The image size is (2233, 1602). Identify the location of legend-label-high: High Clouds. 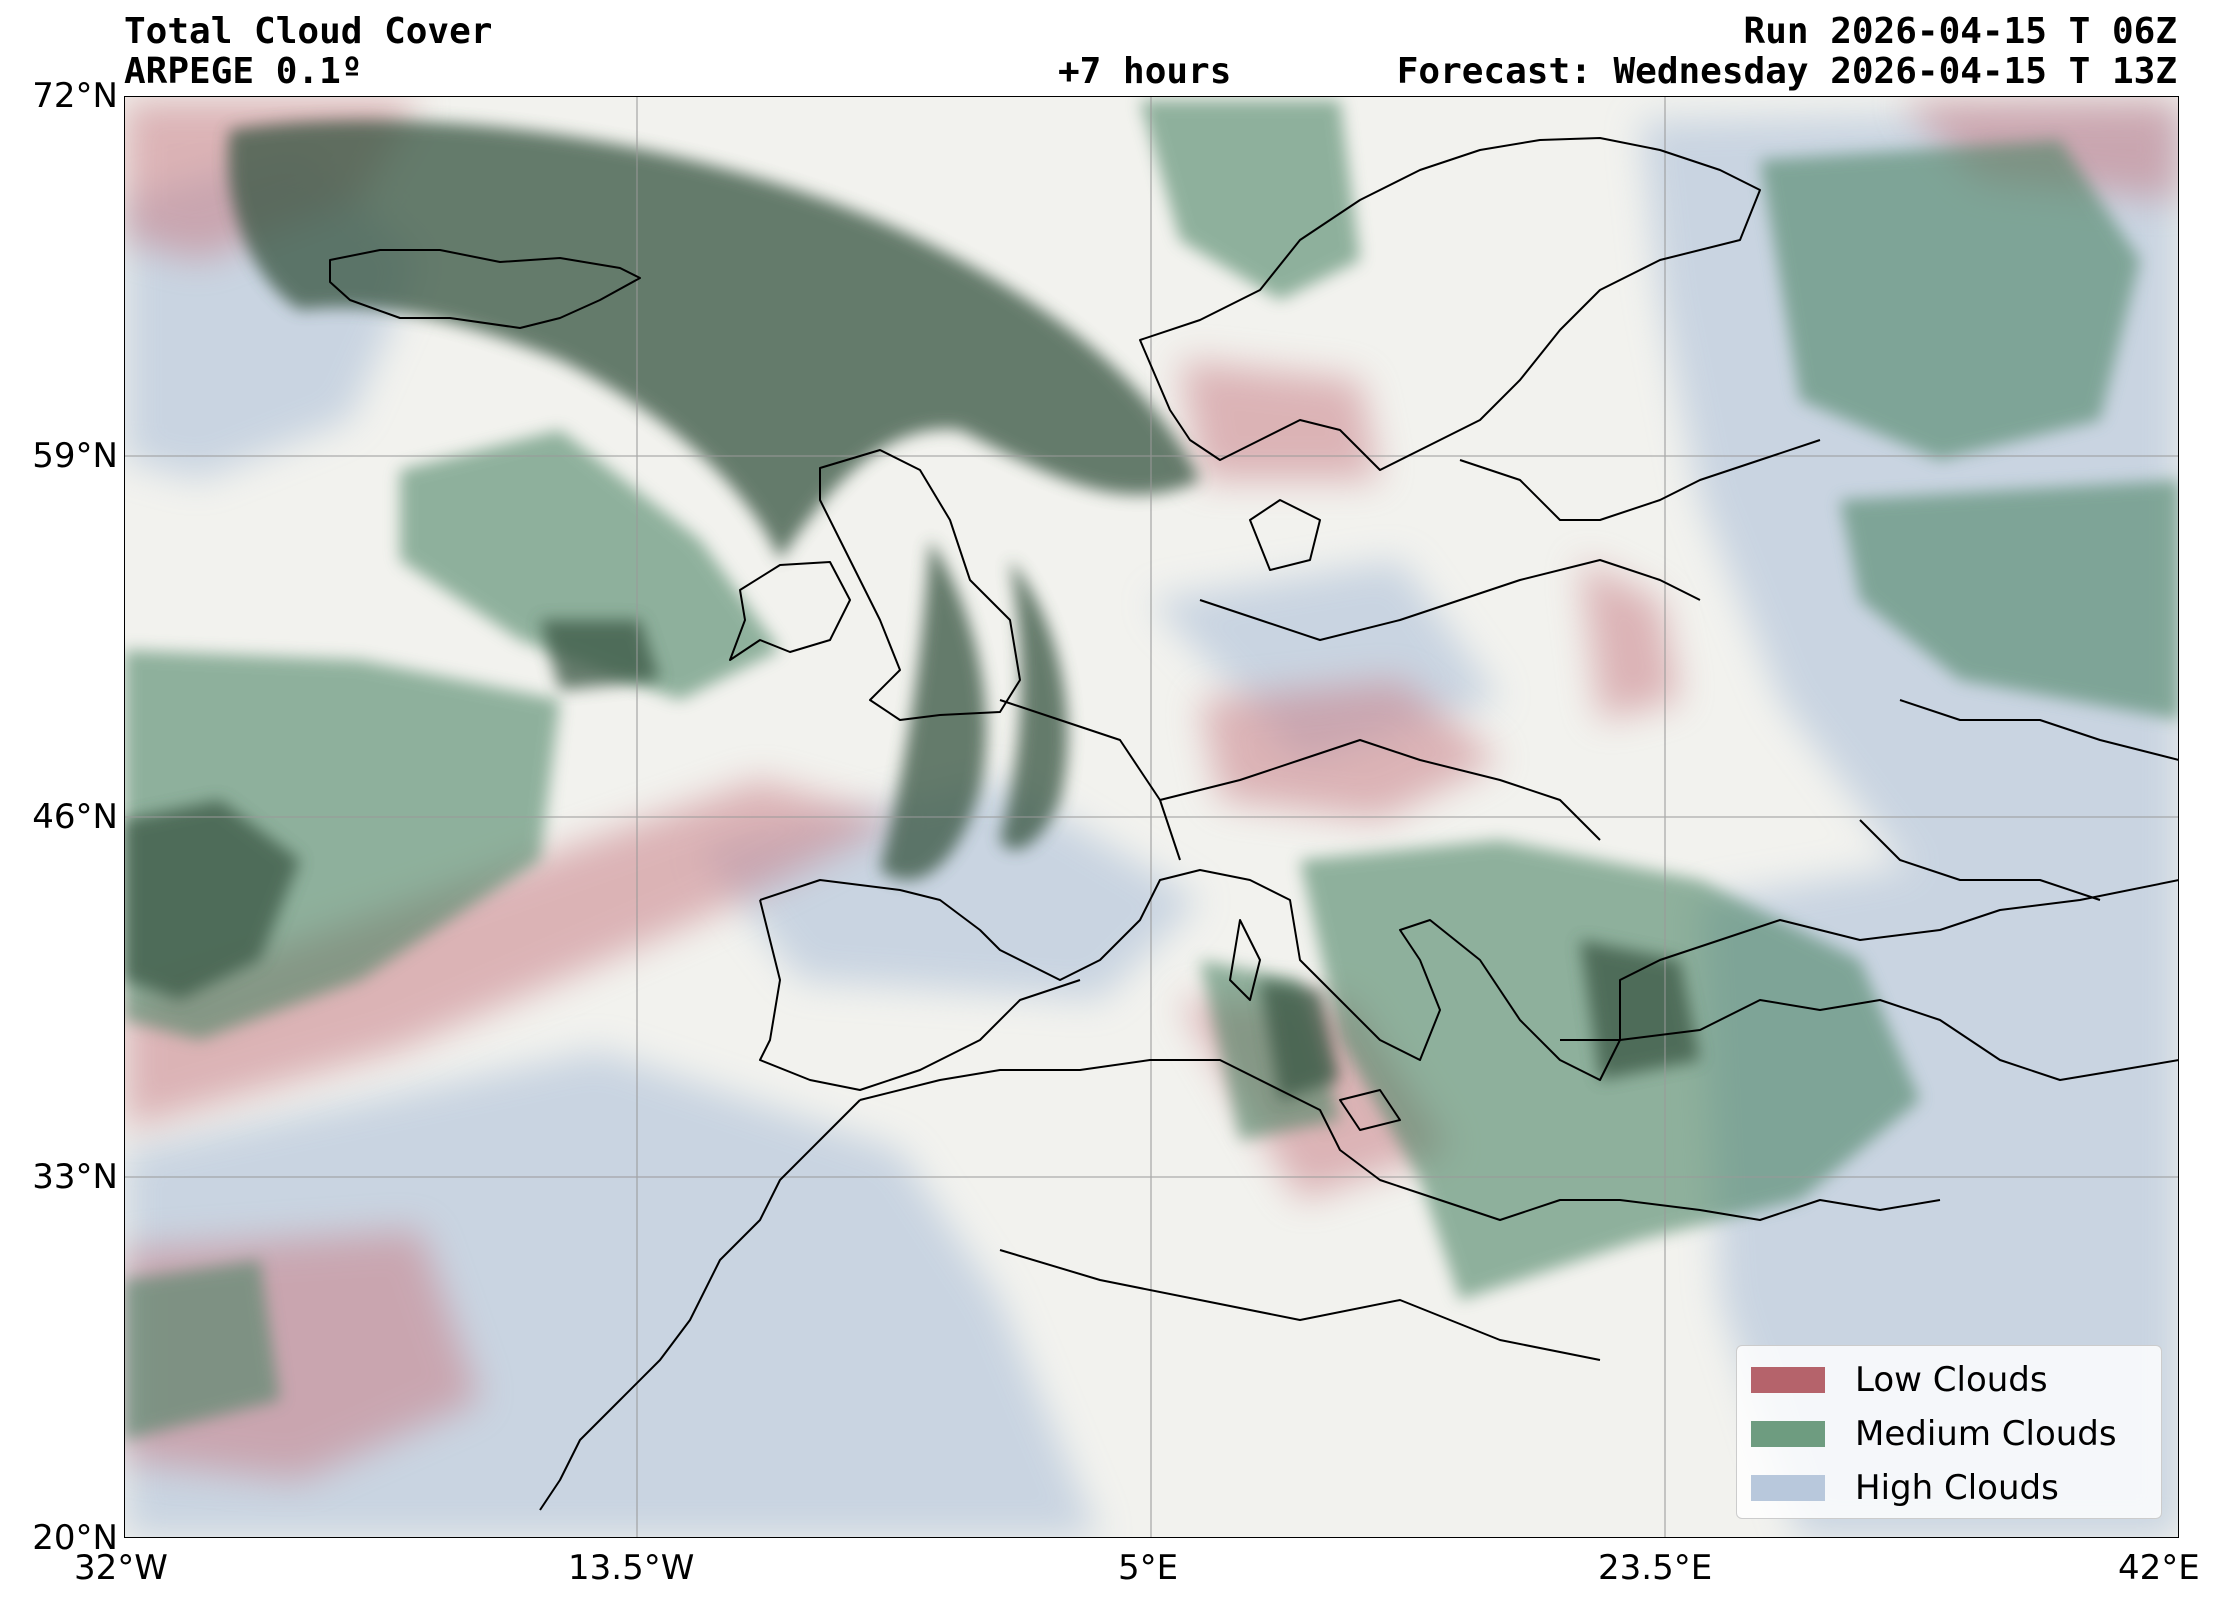
(1957, 1488).